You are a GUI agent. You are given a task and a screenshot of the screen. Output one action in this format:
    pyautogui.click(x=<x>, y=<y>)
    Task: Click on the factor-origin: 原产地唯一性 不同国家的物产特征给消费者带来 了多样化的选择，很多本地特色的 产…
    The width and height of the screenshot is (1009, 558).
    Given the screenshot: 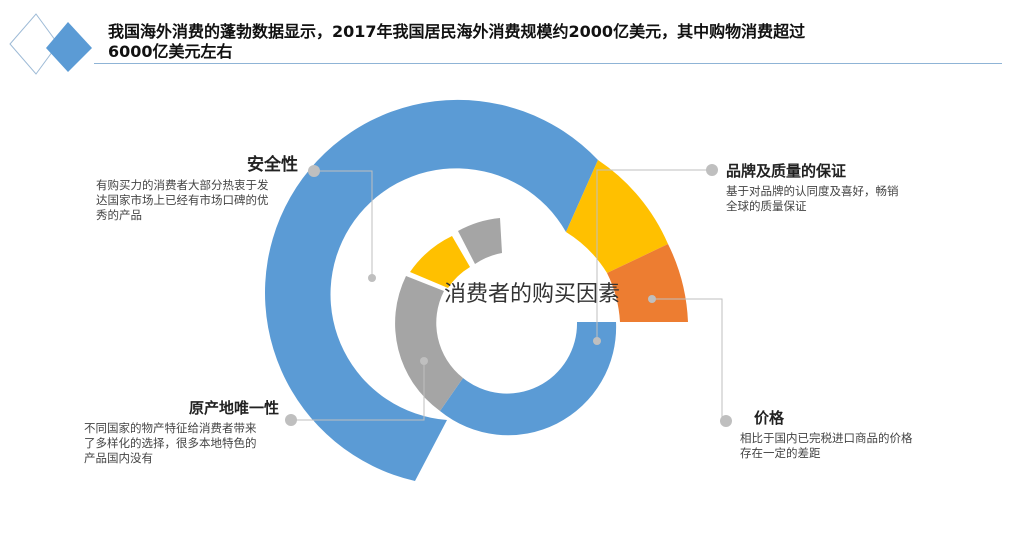 What is the action you would take?
    pyautogui.click(x=181, y=431)
    